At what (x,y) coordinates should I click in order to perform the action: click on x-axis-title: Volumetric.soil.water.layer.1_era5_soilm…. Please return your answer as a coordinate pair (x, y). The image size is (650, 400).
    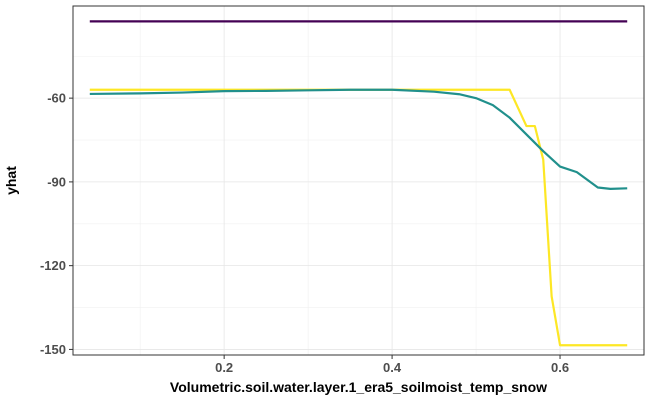
    Looking at the image, I should click on (358, 387).